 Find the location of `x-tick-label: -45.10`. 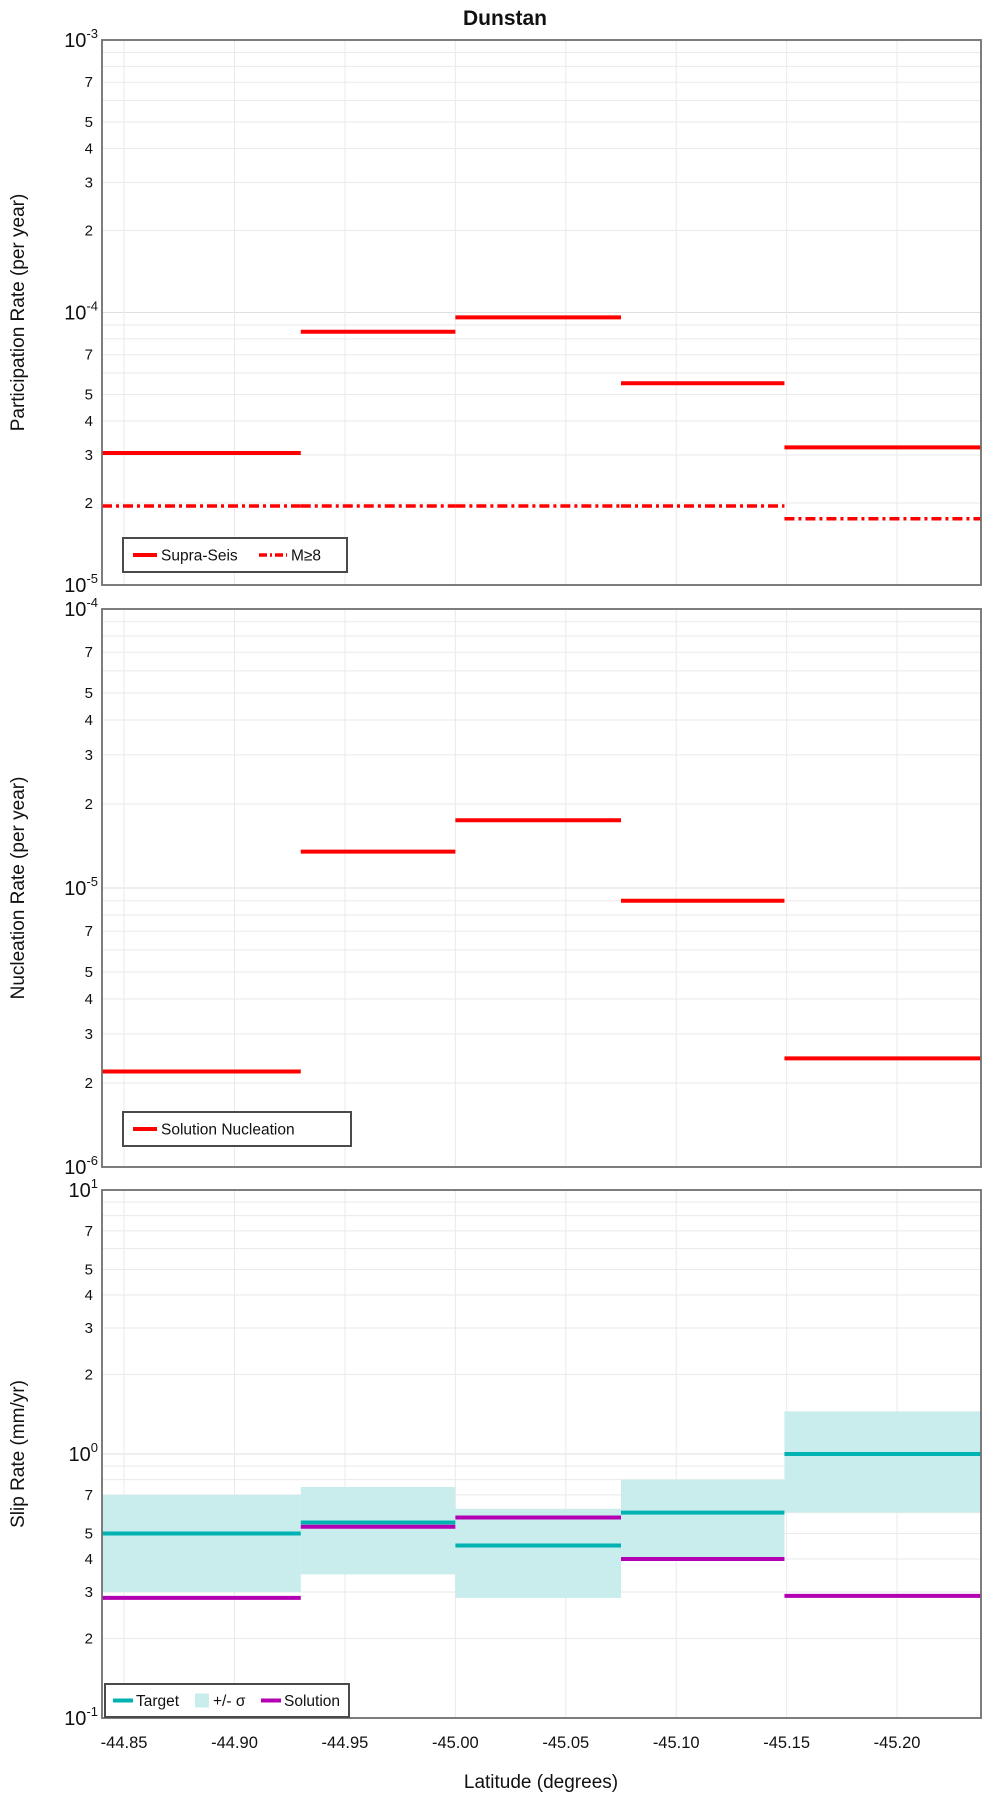

x-tick-label: -45.10 is located at coordinates (676, 1743).